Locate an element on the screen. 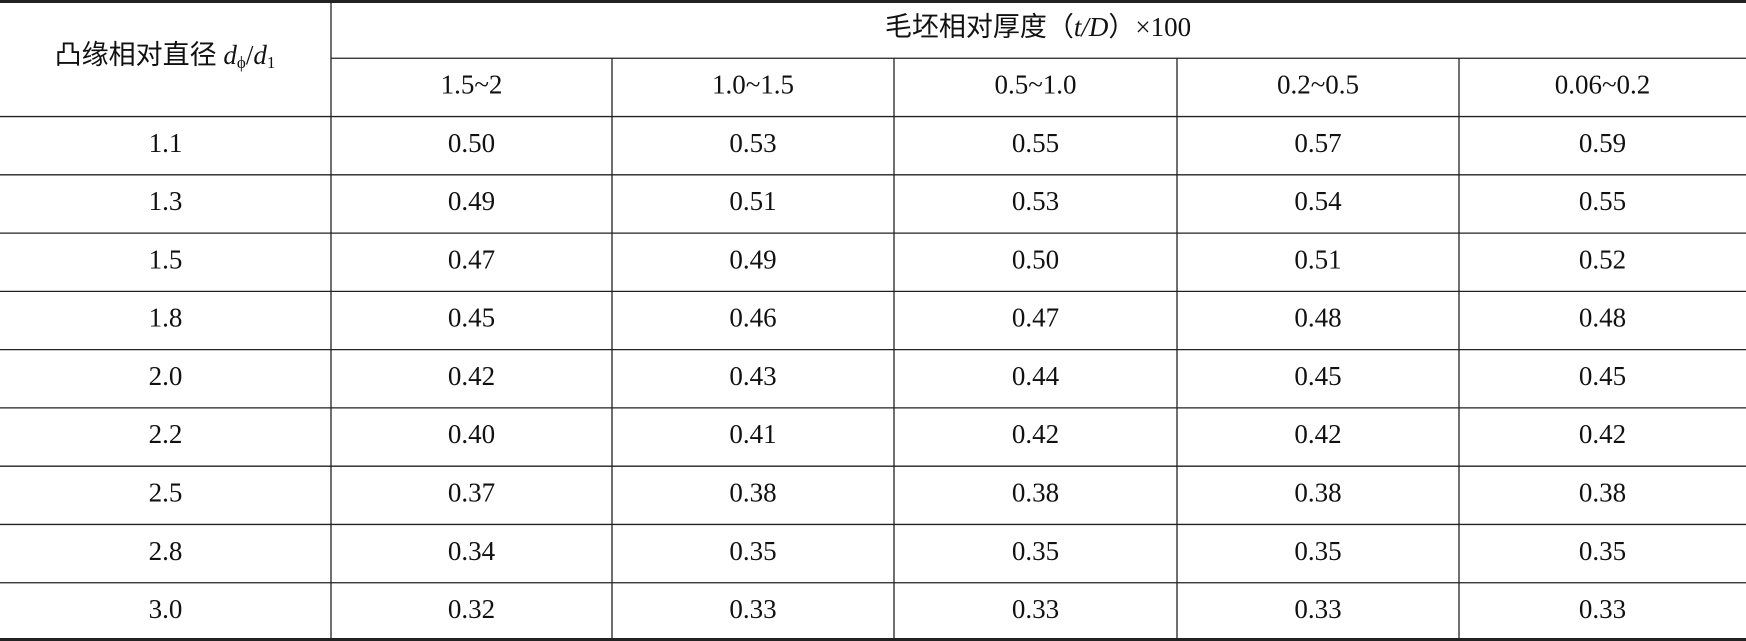  cell: 0.54 is located at coordinates (1318, 201).